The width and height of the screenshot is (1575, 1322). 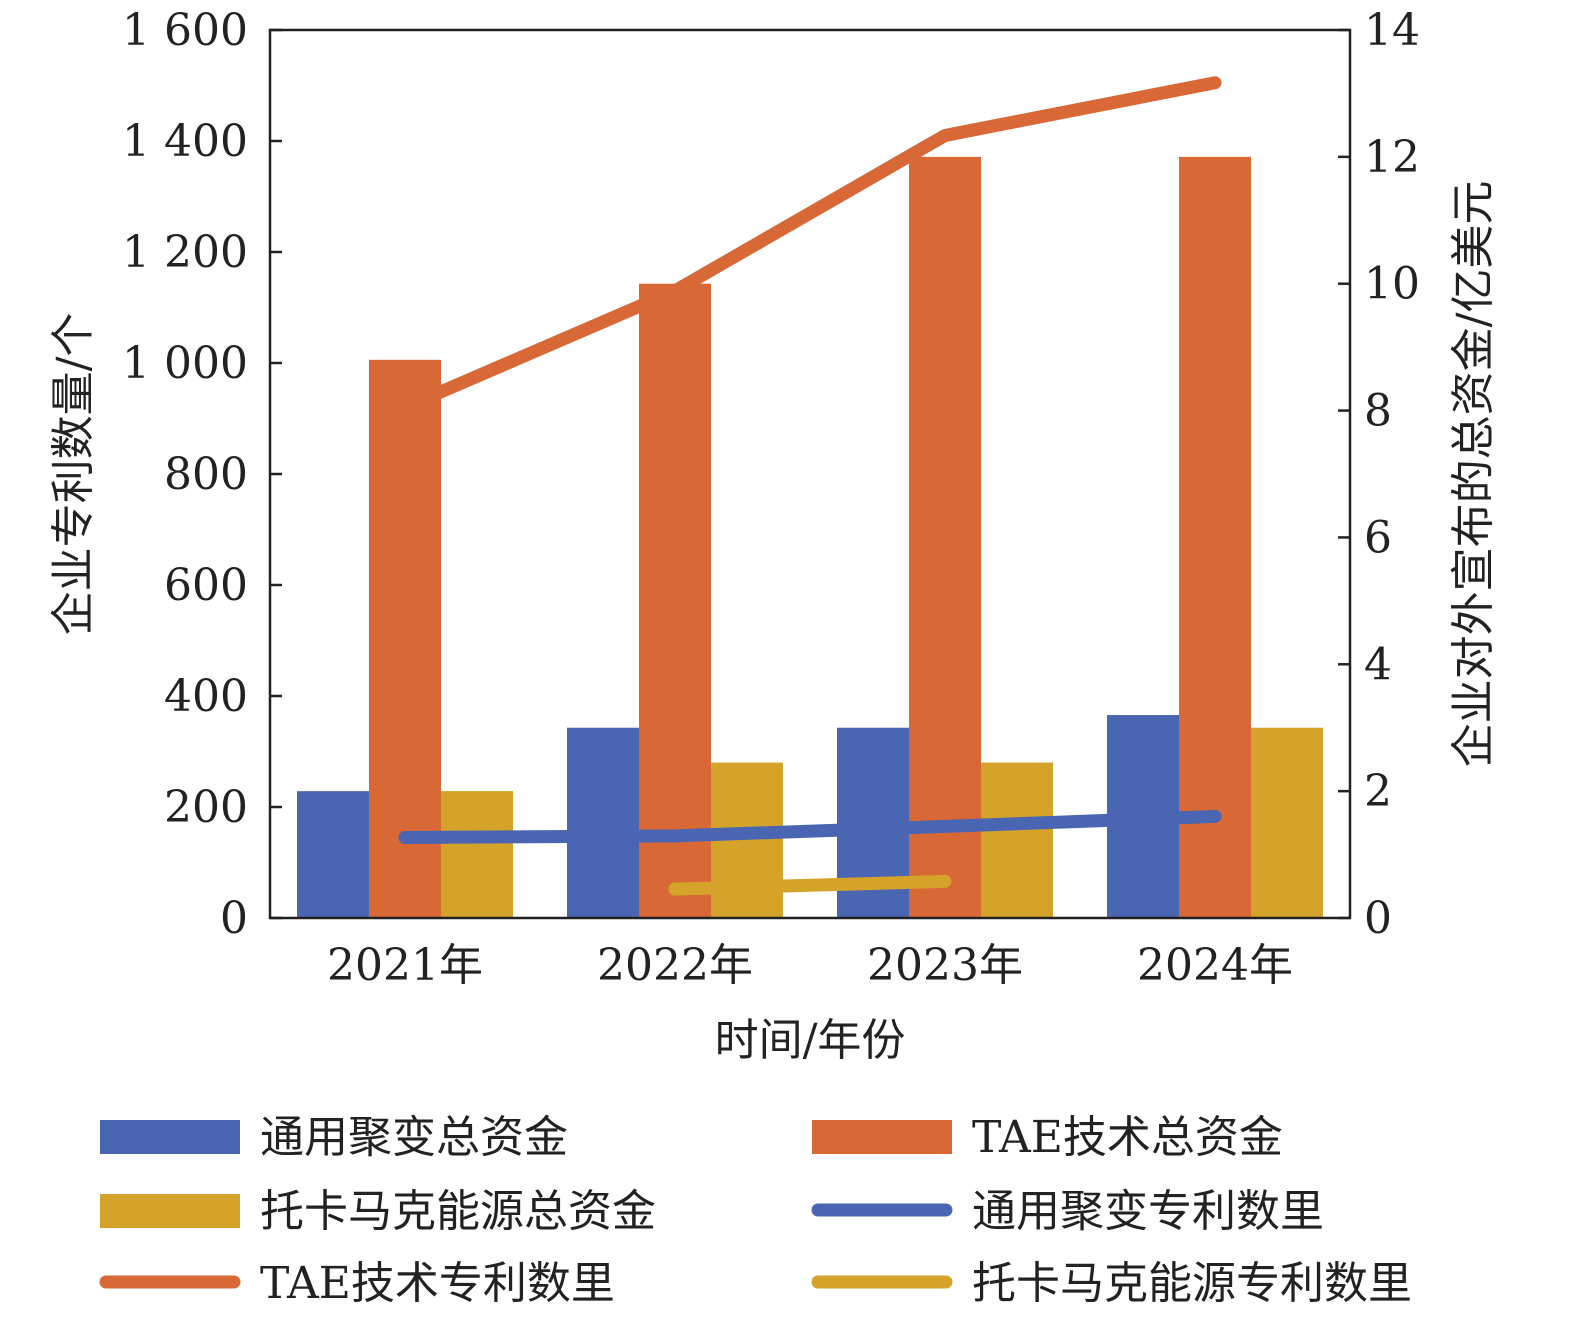 What do you see at coordinates (185, 30) in the screenshot?
I see `y-tick-label: 1 600` at bounding box center [185, 30].